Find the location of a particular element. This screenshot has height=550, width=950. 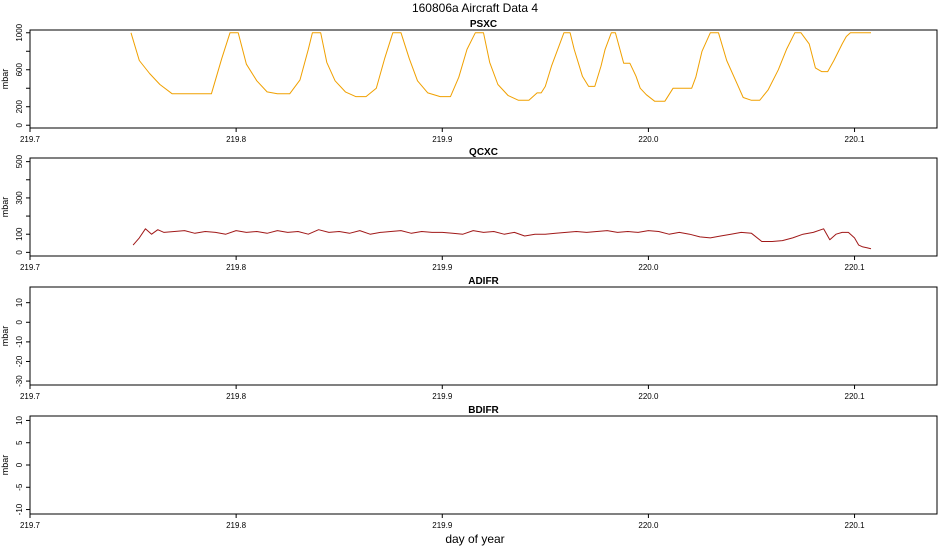

panel-title: BDIFR is located at coordinates (483, 410).